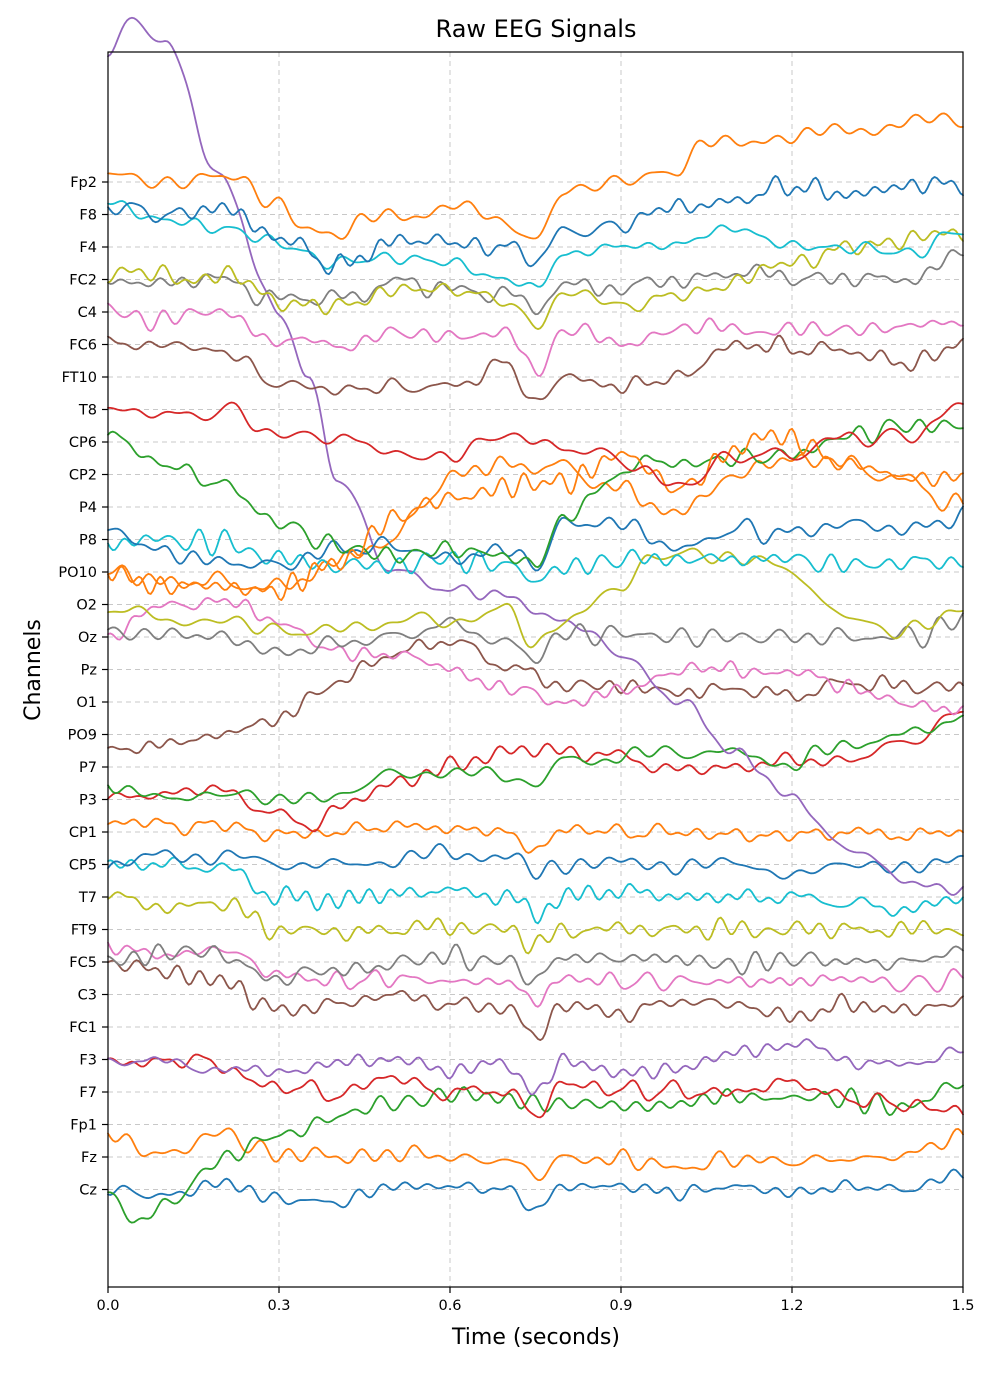  I want to click on trace-t7, so click(535, 890).